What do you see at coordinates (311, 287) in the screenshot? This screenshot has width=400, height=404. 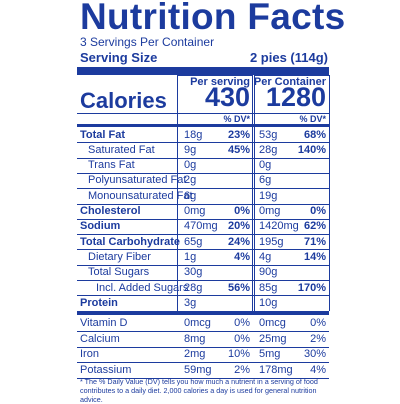 I see `daily-value: 170%` at bounding box center [311, 287].